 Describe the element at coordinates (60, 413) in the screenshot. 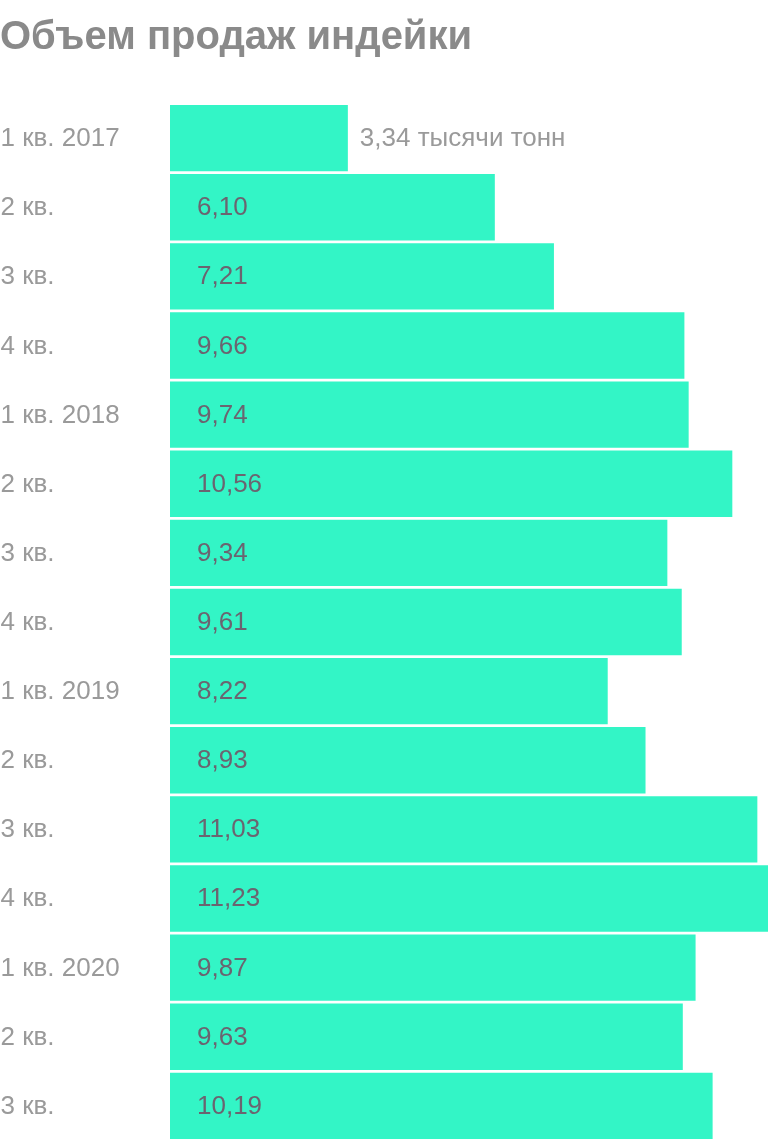

I see `y-tick-label: 1 кв. 2018` at that location.